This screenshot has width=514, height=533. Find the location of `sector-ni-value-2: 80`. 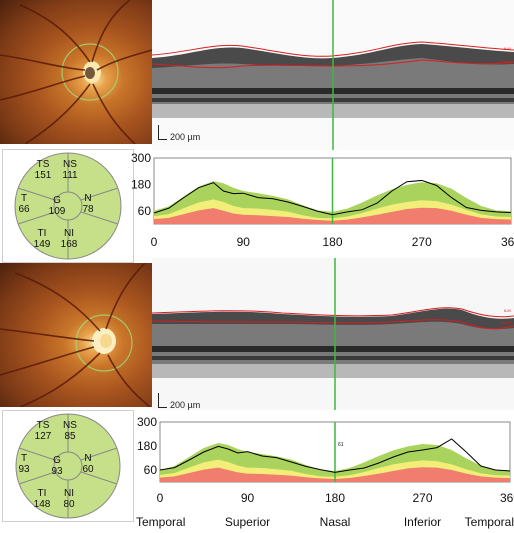

sector-ni-value-2: 80 is located at coordinates (69, 504).